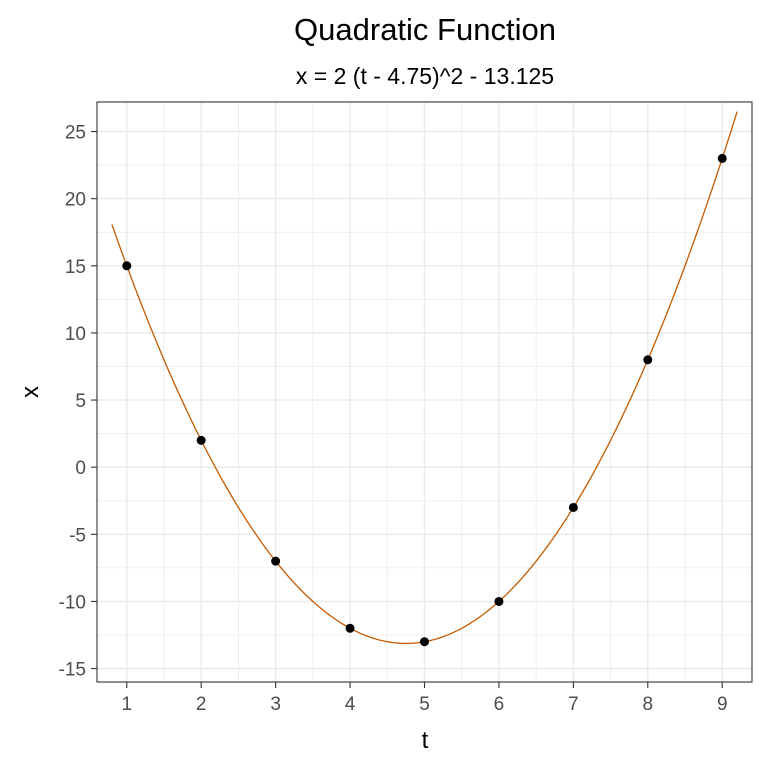 The height and width of the screenshot is (773, 768). I want to click on y-tick-label: 20, so click(75, 200).